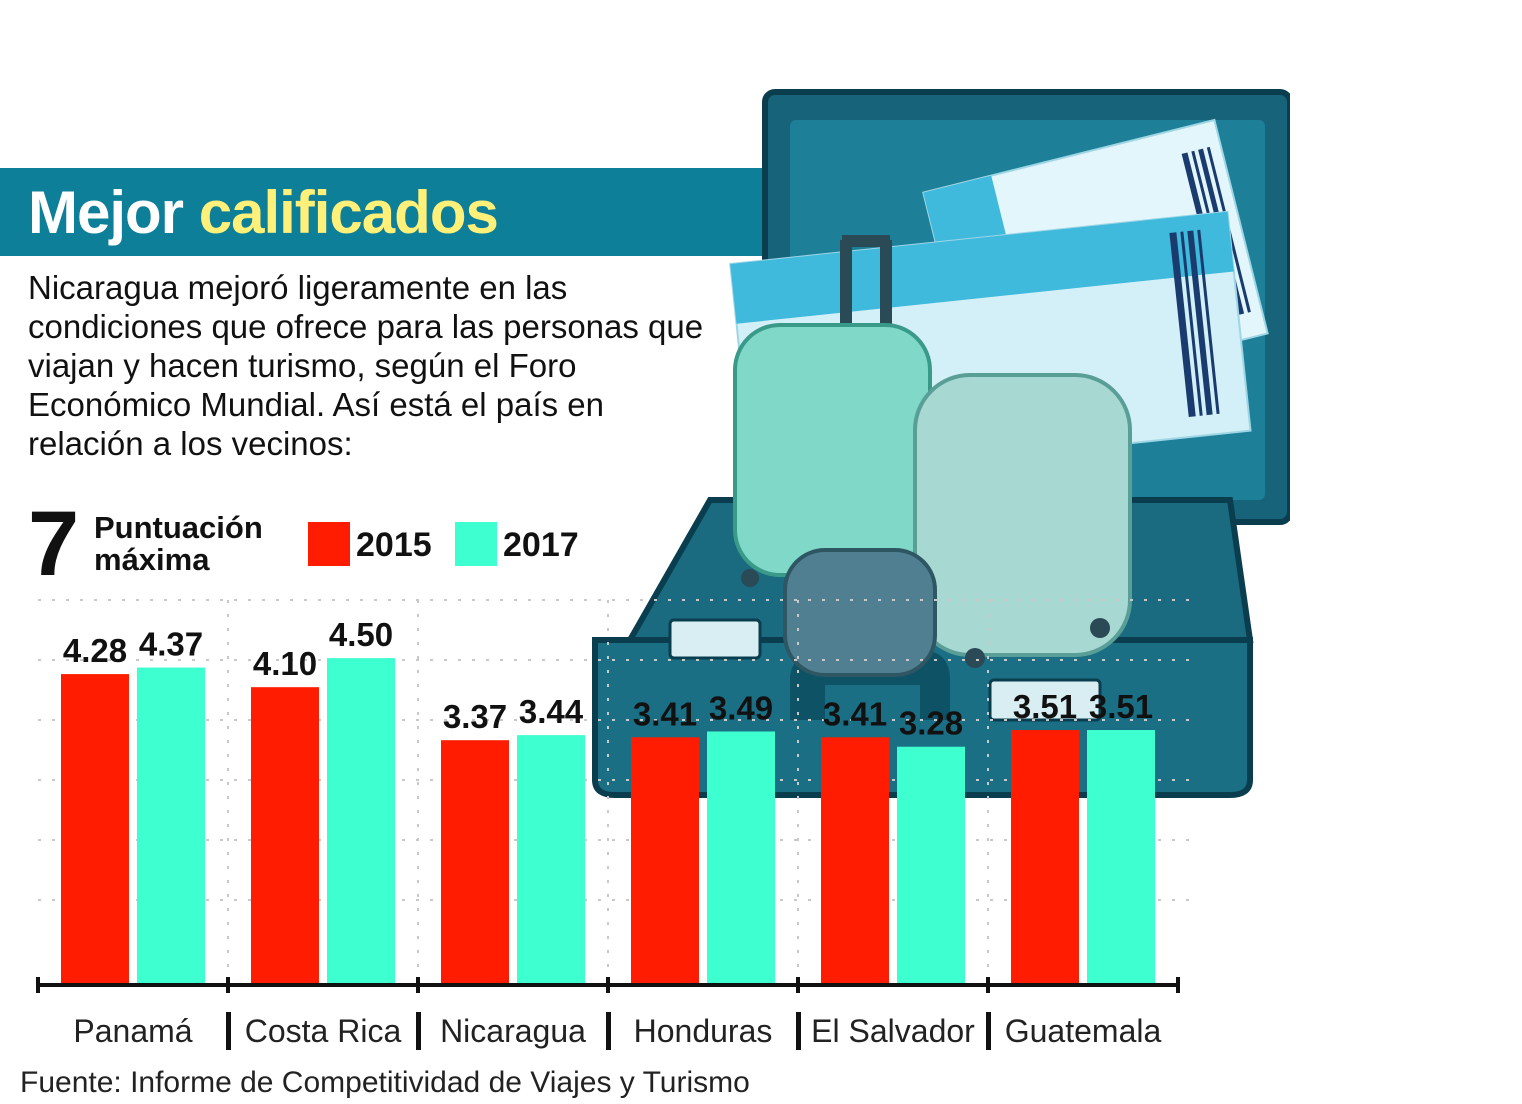 This screenshot has height=1104, width=1522. Describe the element at coordinates (178, 543) in the screenshot. I see `max-score-label: Puntuación máxima` at that location.